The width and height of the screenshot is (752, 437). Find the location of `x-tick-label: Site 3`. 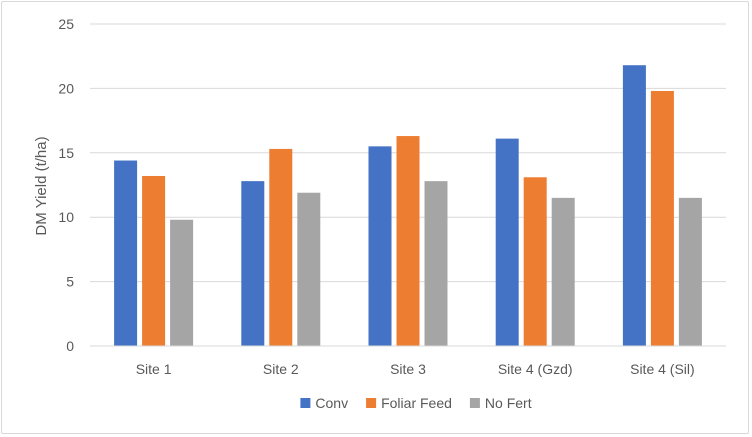

x-tick-label: Site 3 is located at coordinates (408, 369).